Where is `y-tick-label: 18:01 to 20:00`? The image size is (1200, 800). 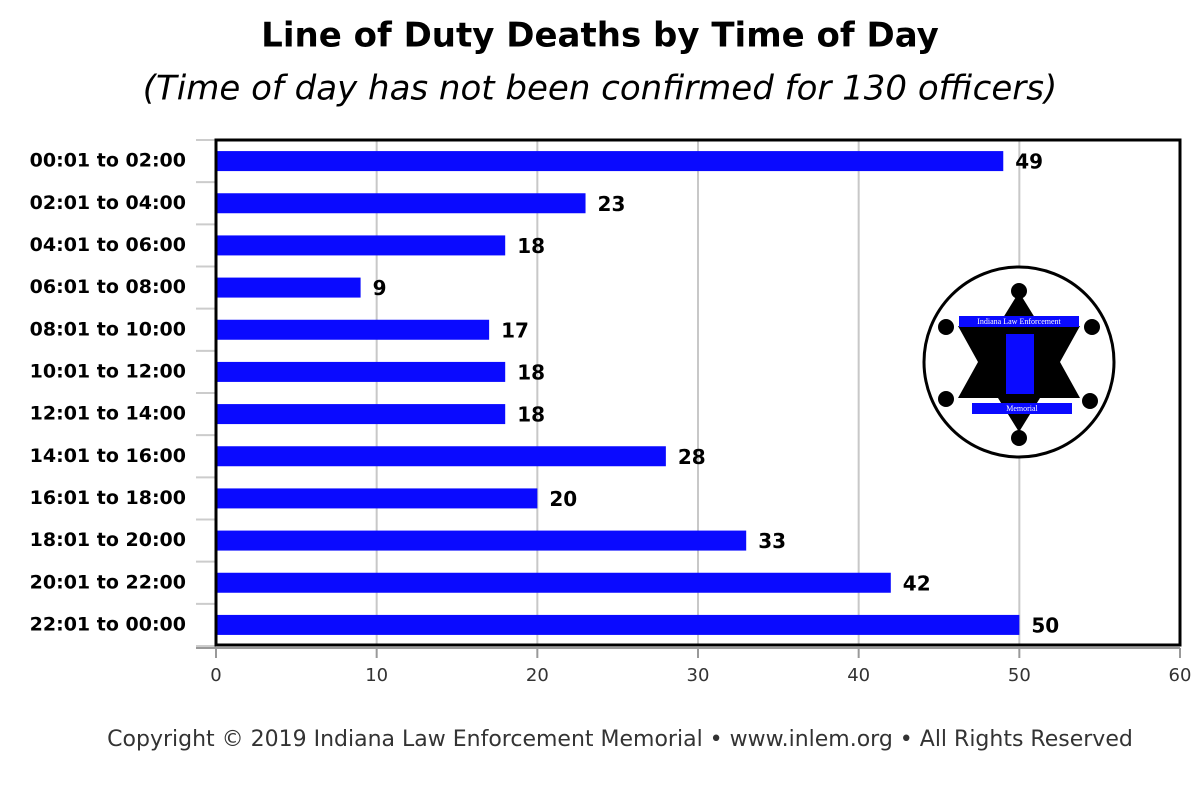 y-tick-label: 18:01 to 20:00 is located at coordinates (108, 540).